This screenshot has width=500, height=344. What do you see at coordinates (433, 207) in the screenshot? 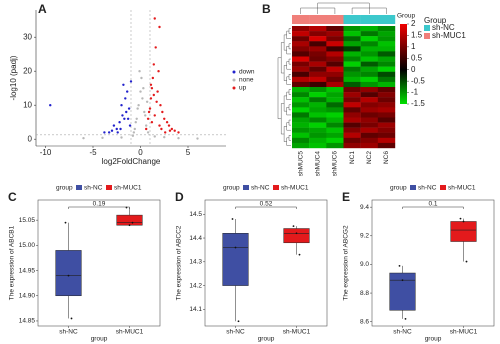
I see `significance-bracket` at bounding box center [433, 207].